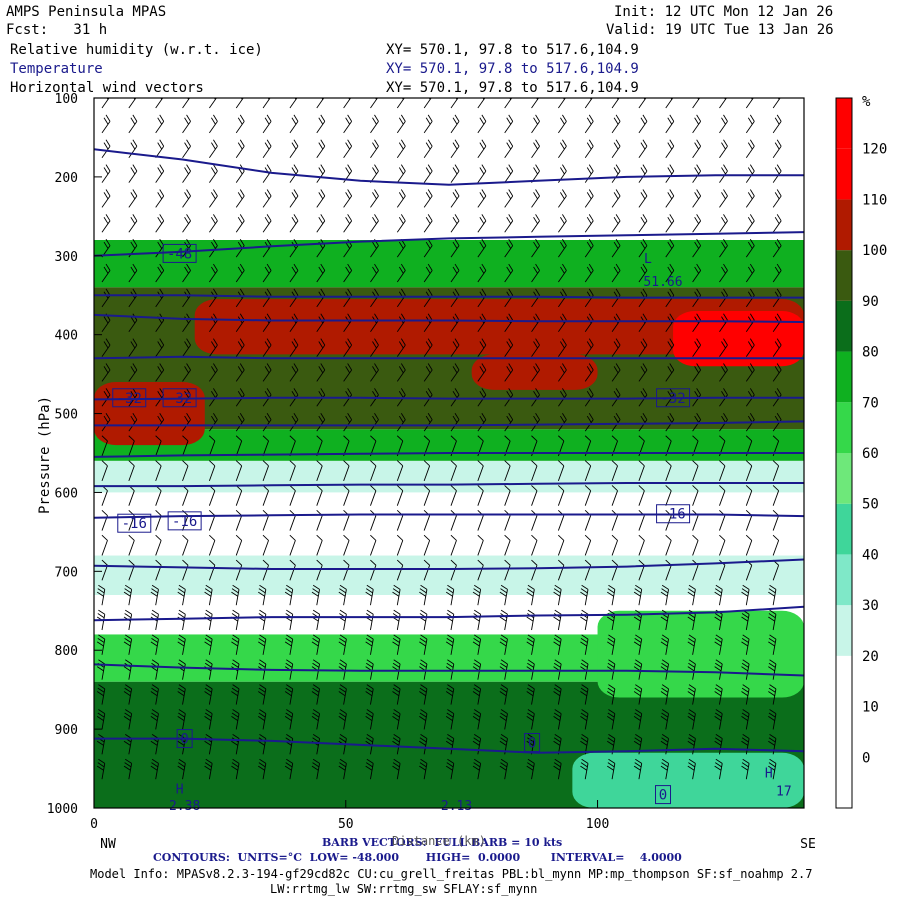 The image size is (900, 900). I want to click on extrema-mark: 51.66, so click(662, 282).